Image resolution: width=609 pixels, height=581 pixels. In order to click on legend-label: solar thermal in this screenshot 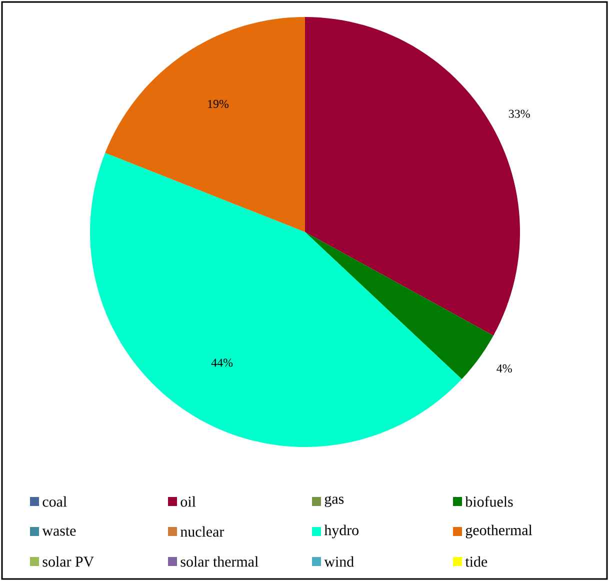, I will do `click(219, 561)`.